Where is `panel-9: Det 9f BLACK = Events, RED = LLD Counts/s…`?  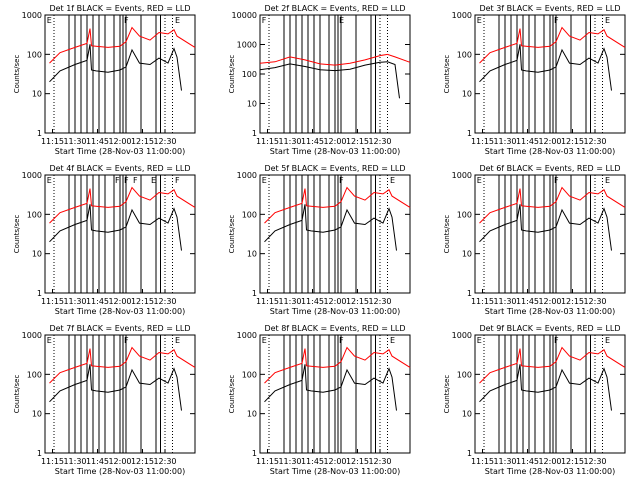
panel-9: Det 9f BLACK = Events, RED = LLD Counts/s… is located at coordinates (534, 400).